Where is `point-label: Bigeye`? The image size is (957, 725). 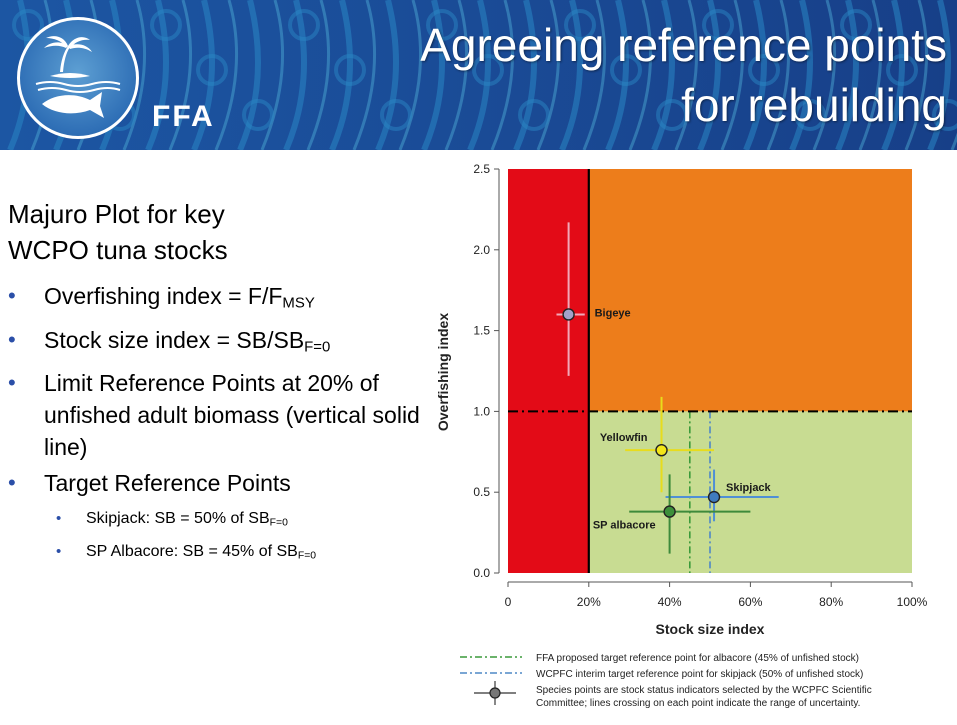
point-label: Bigeye is located at coordinates (613, 313).